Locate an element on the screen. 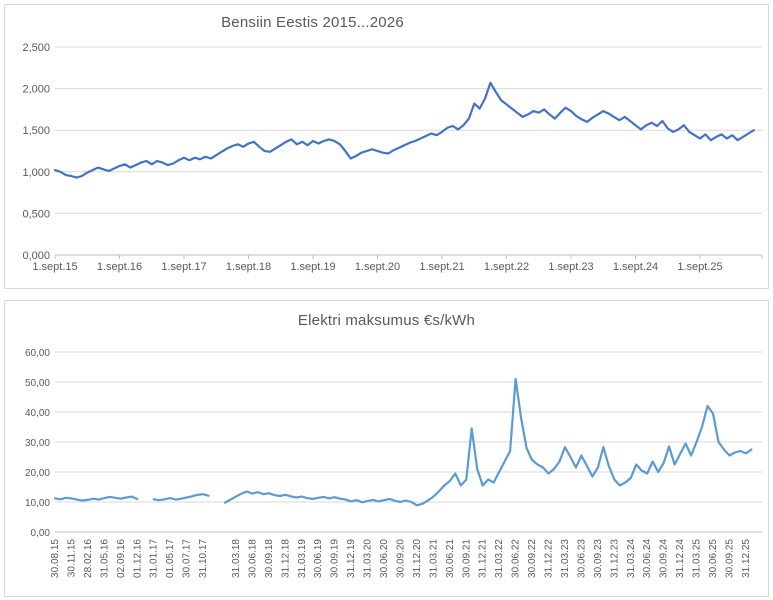 The height and width of the screenshot is (600, 773). x-axis-tick-label: 30.11.15 is located at coordinates (71, 558).